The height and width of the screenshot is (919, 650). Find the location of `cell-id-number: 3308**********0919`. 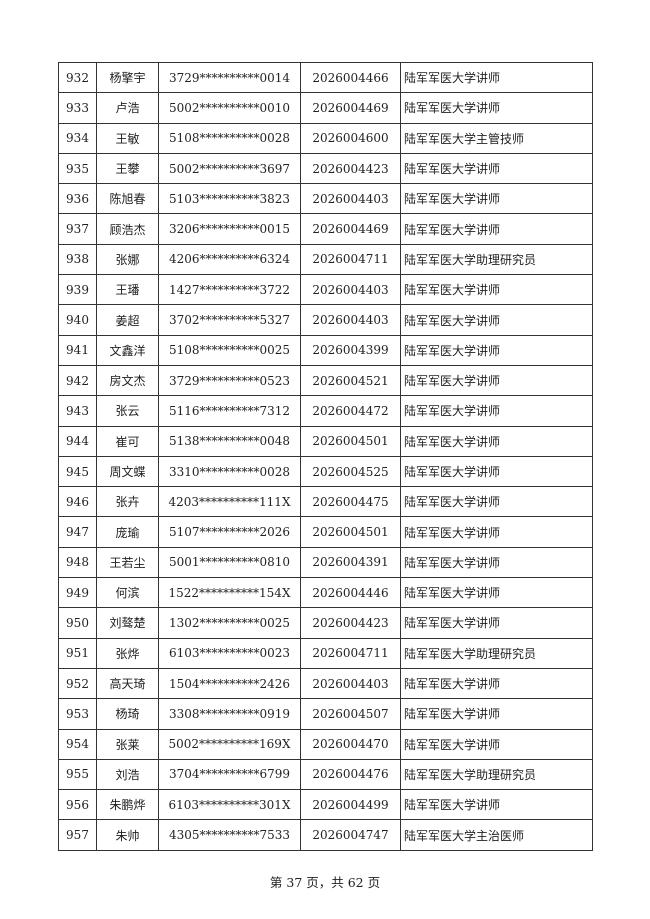

cell-id-number: 3308**********0919 is located at coordinates (229, 714).